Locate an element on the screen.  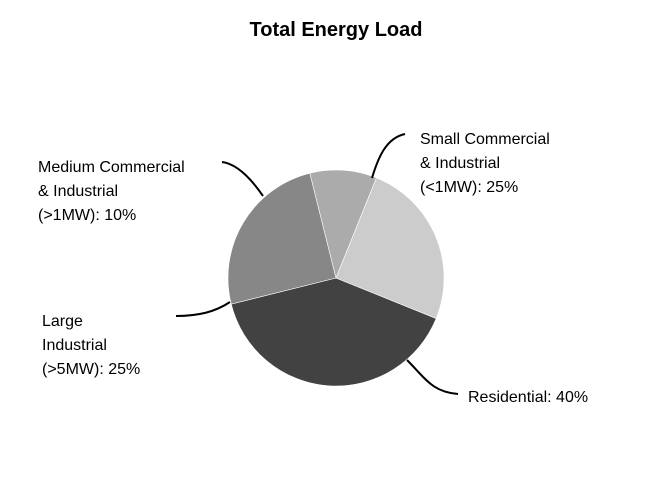
pie-slices is located at coordinates (336, 278).